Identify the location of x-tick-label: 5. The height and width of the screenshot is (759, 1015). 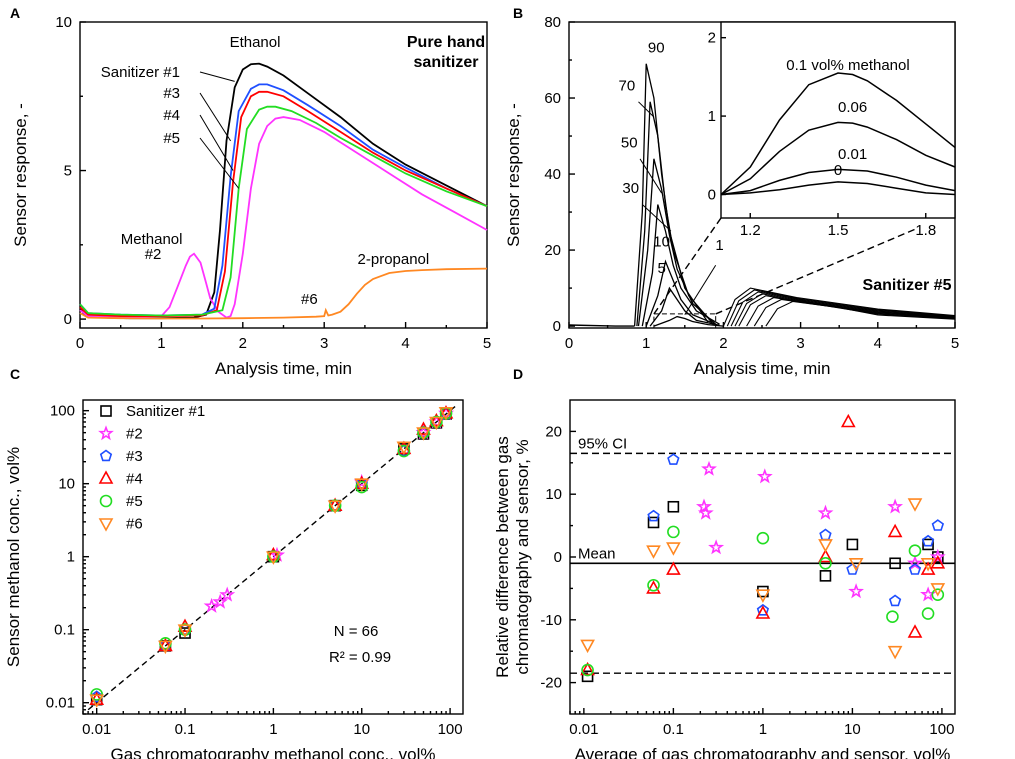
(955, 343).